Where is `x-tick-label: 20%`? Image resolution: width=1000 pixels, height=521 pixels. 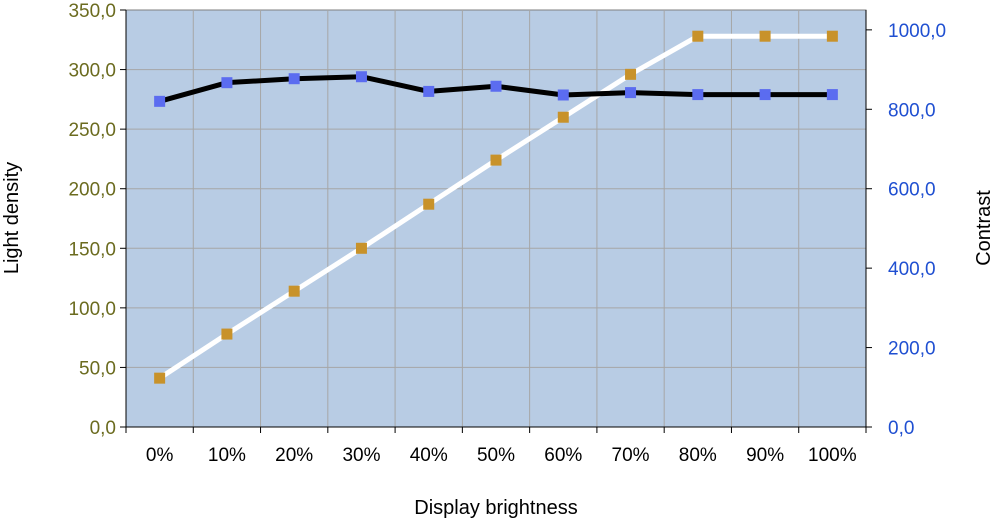
x-tick-label: 20% is located at coordinates (294, 455).